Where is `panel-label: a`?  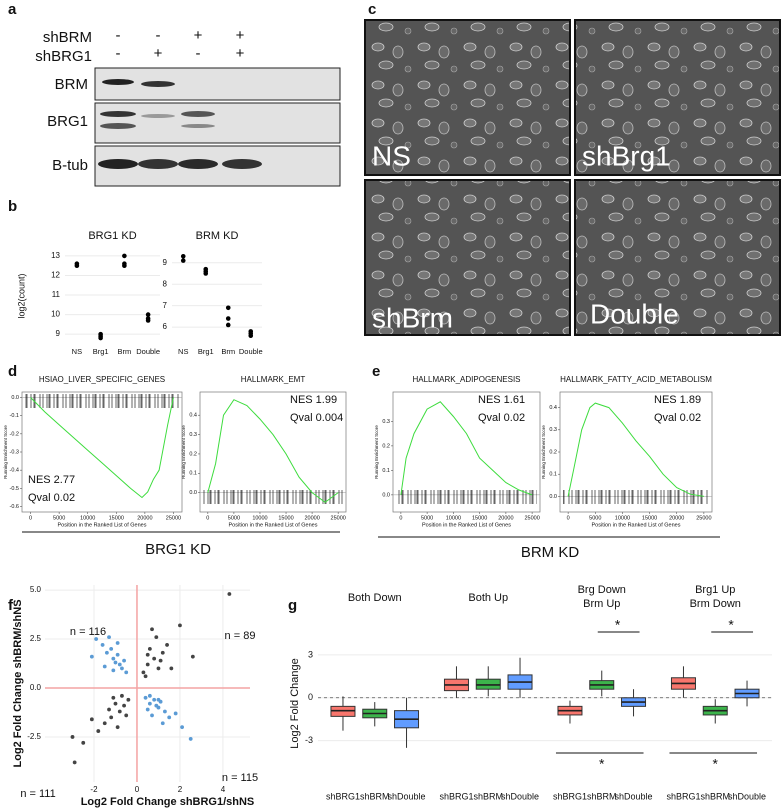
panel-label: a is located at coordinates (12, 9).